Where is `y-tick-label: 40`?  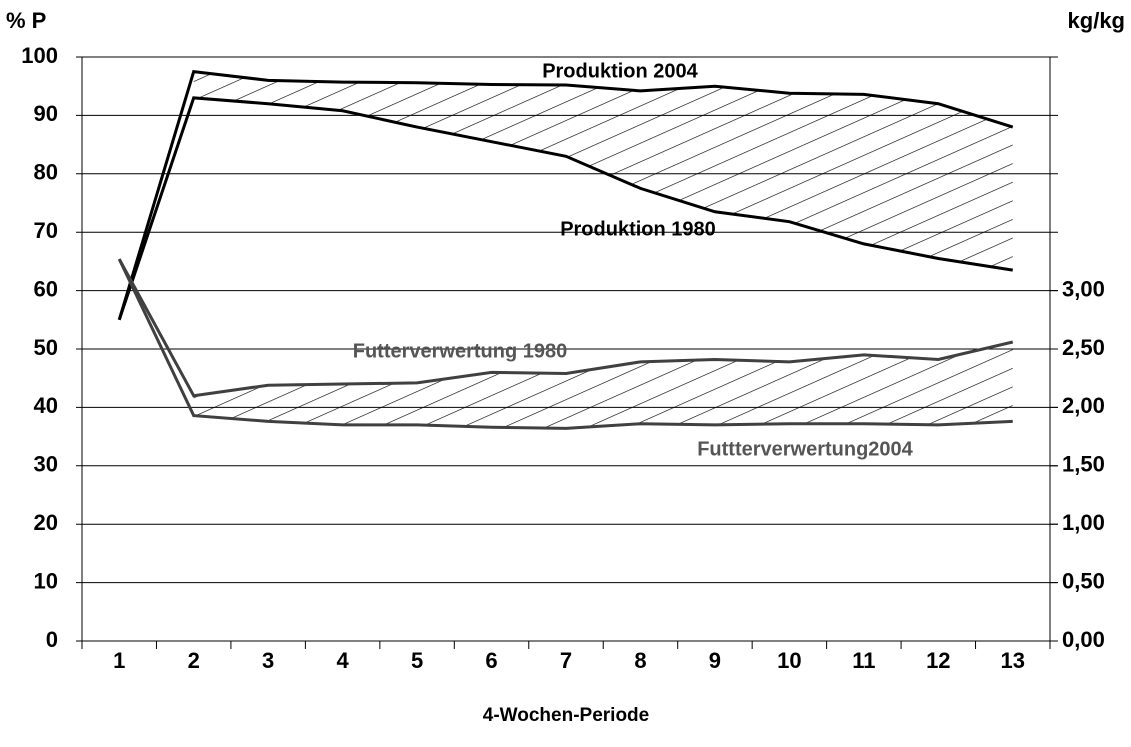
y-tick-label: 40 is located at coordinates (46, 405).